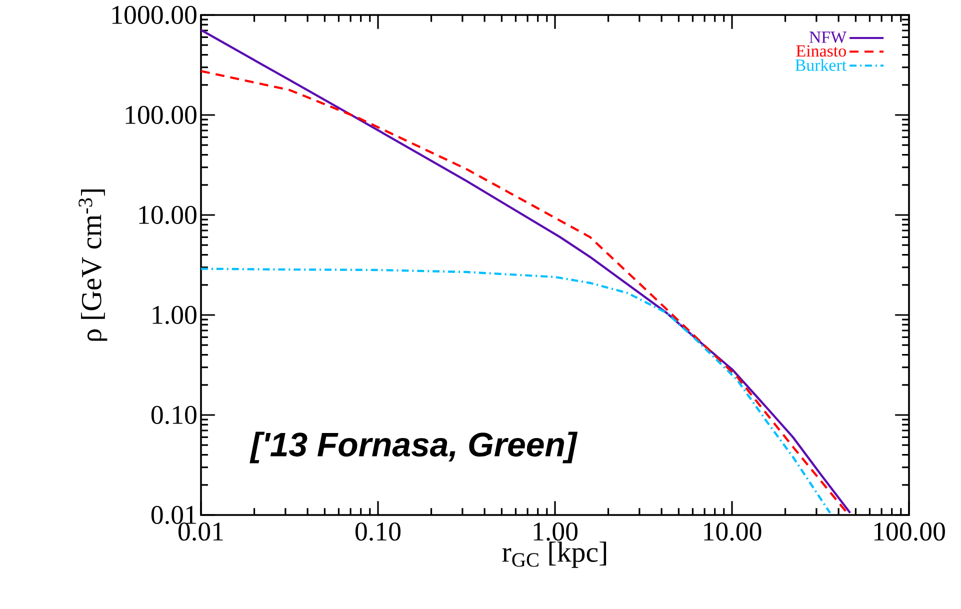 The image size is (961, 609). What do you see at coordinates (161, 115) in the screenshot?
I see `y-tick-label: 100.00` at bounding box center [161, 115].